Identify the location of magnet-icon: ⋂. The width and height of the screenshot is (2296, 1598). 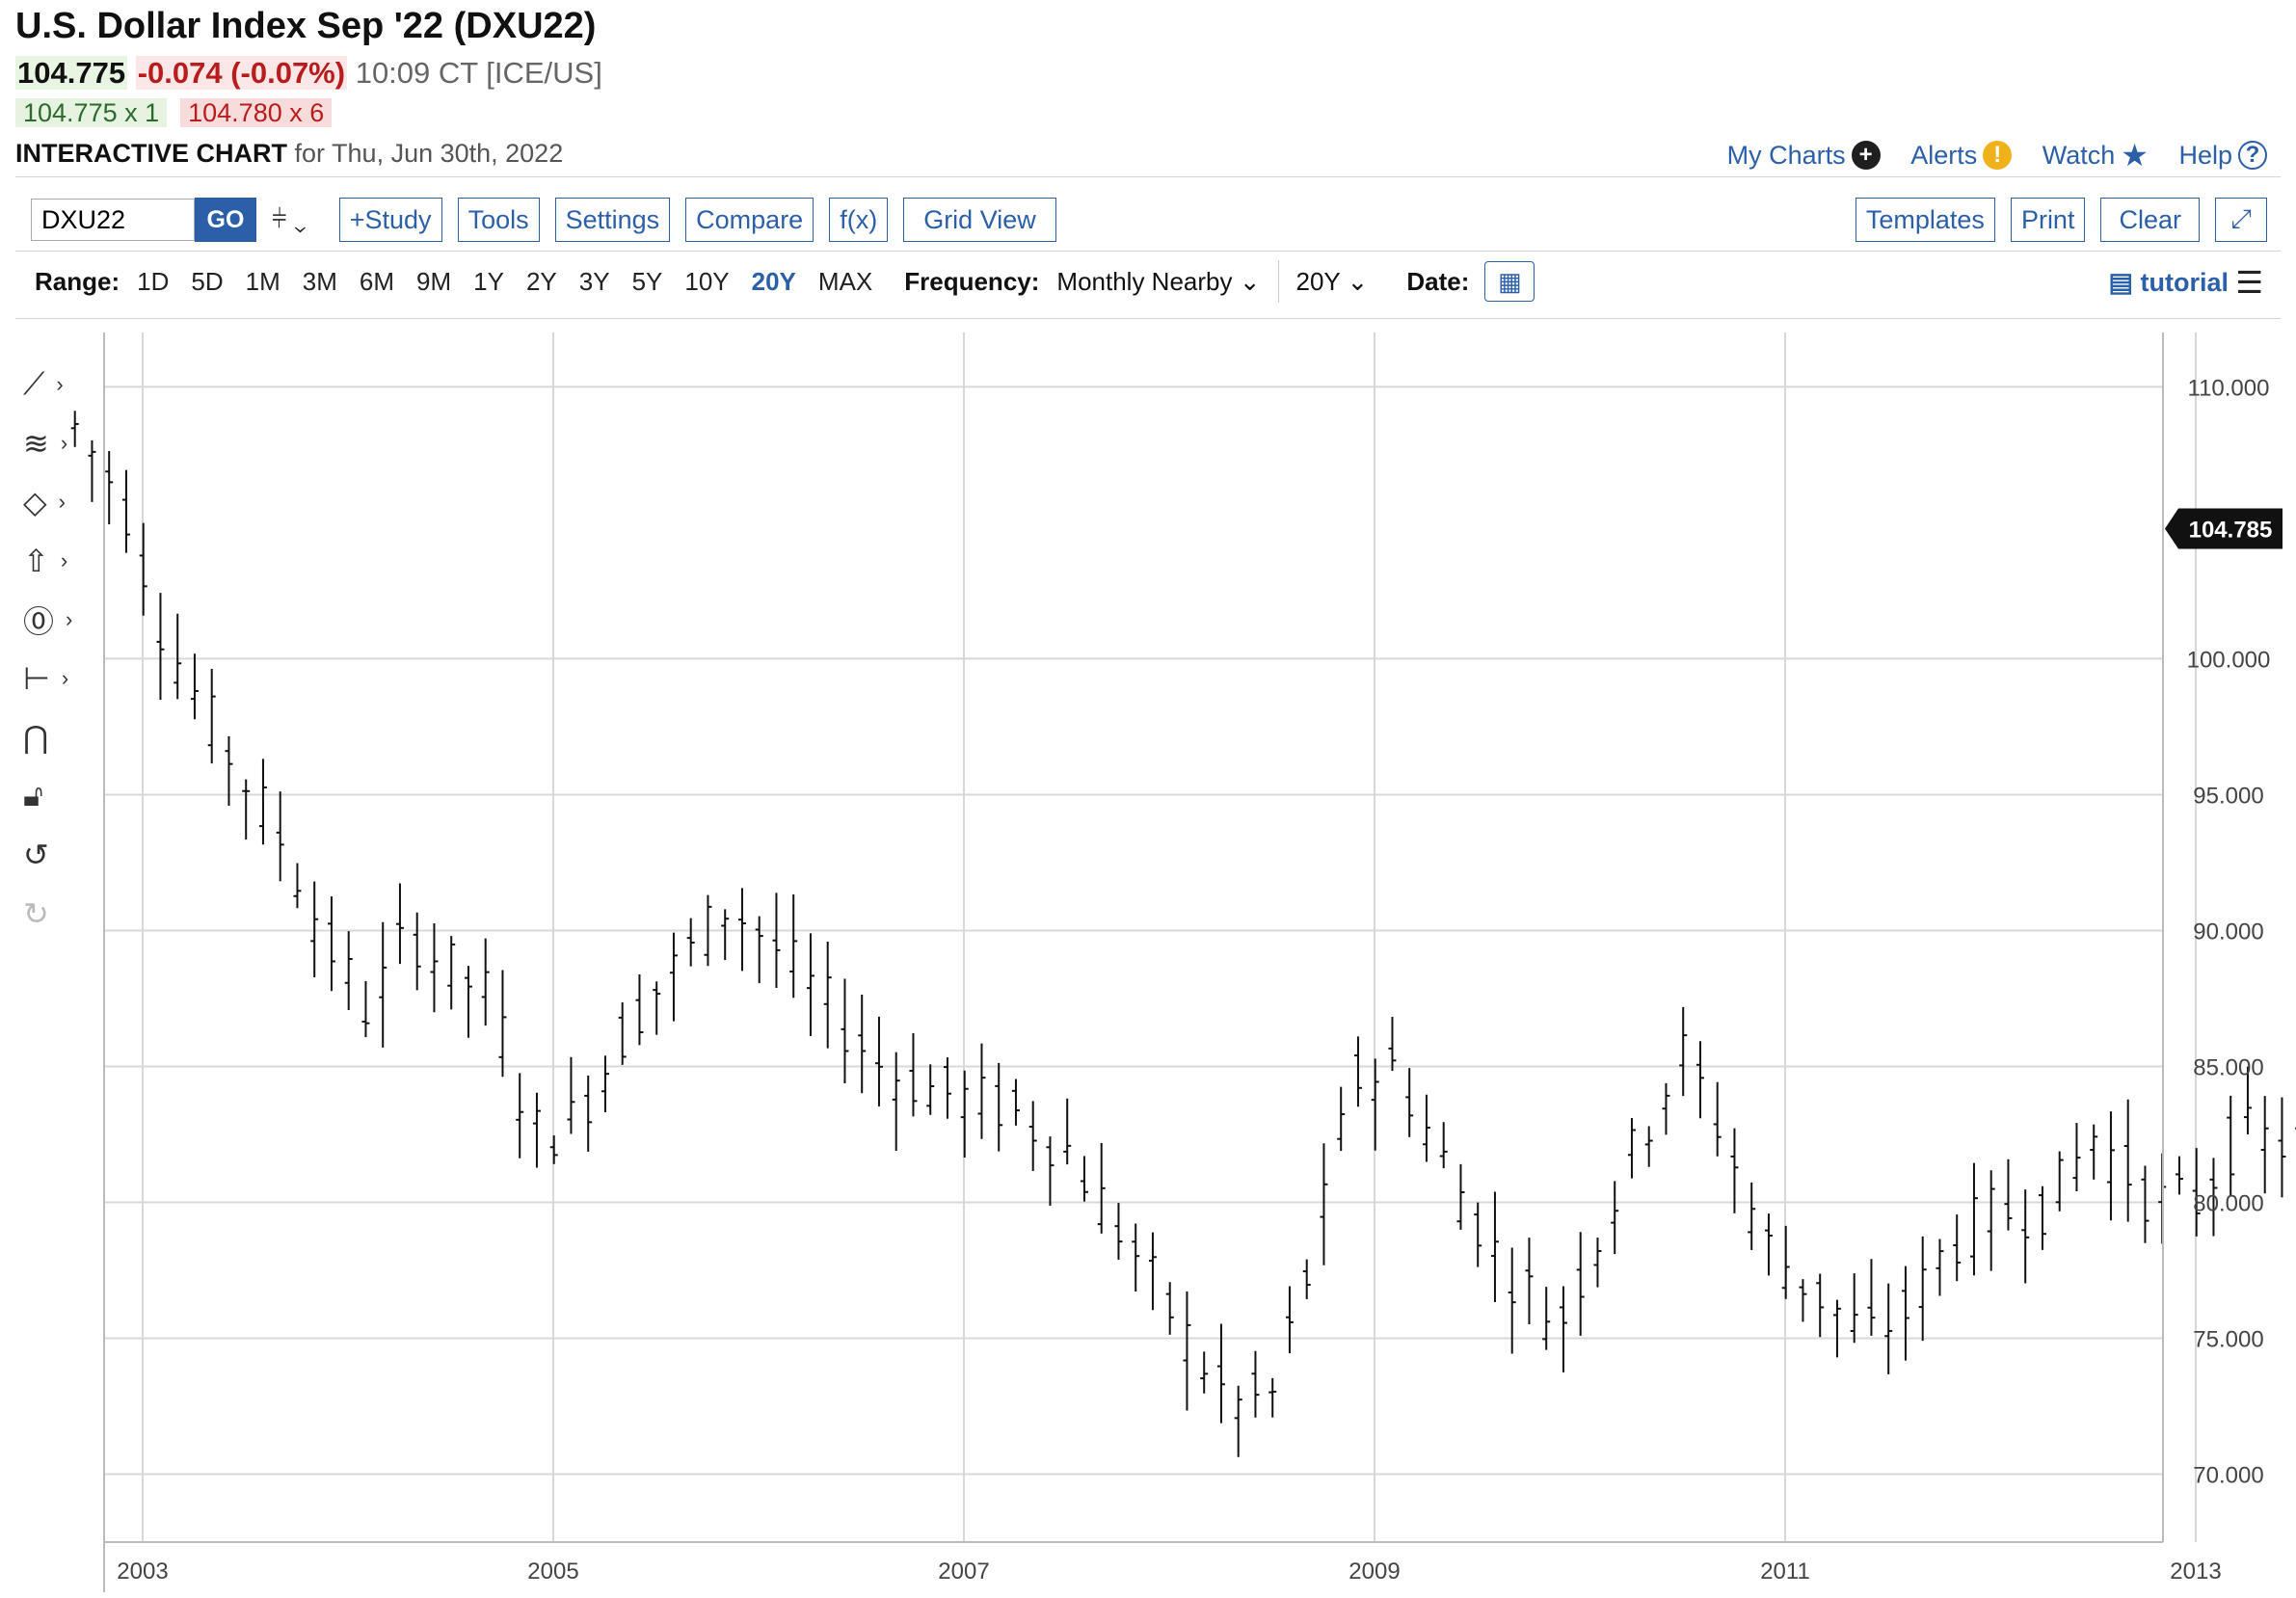
(36, 737).